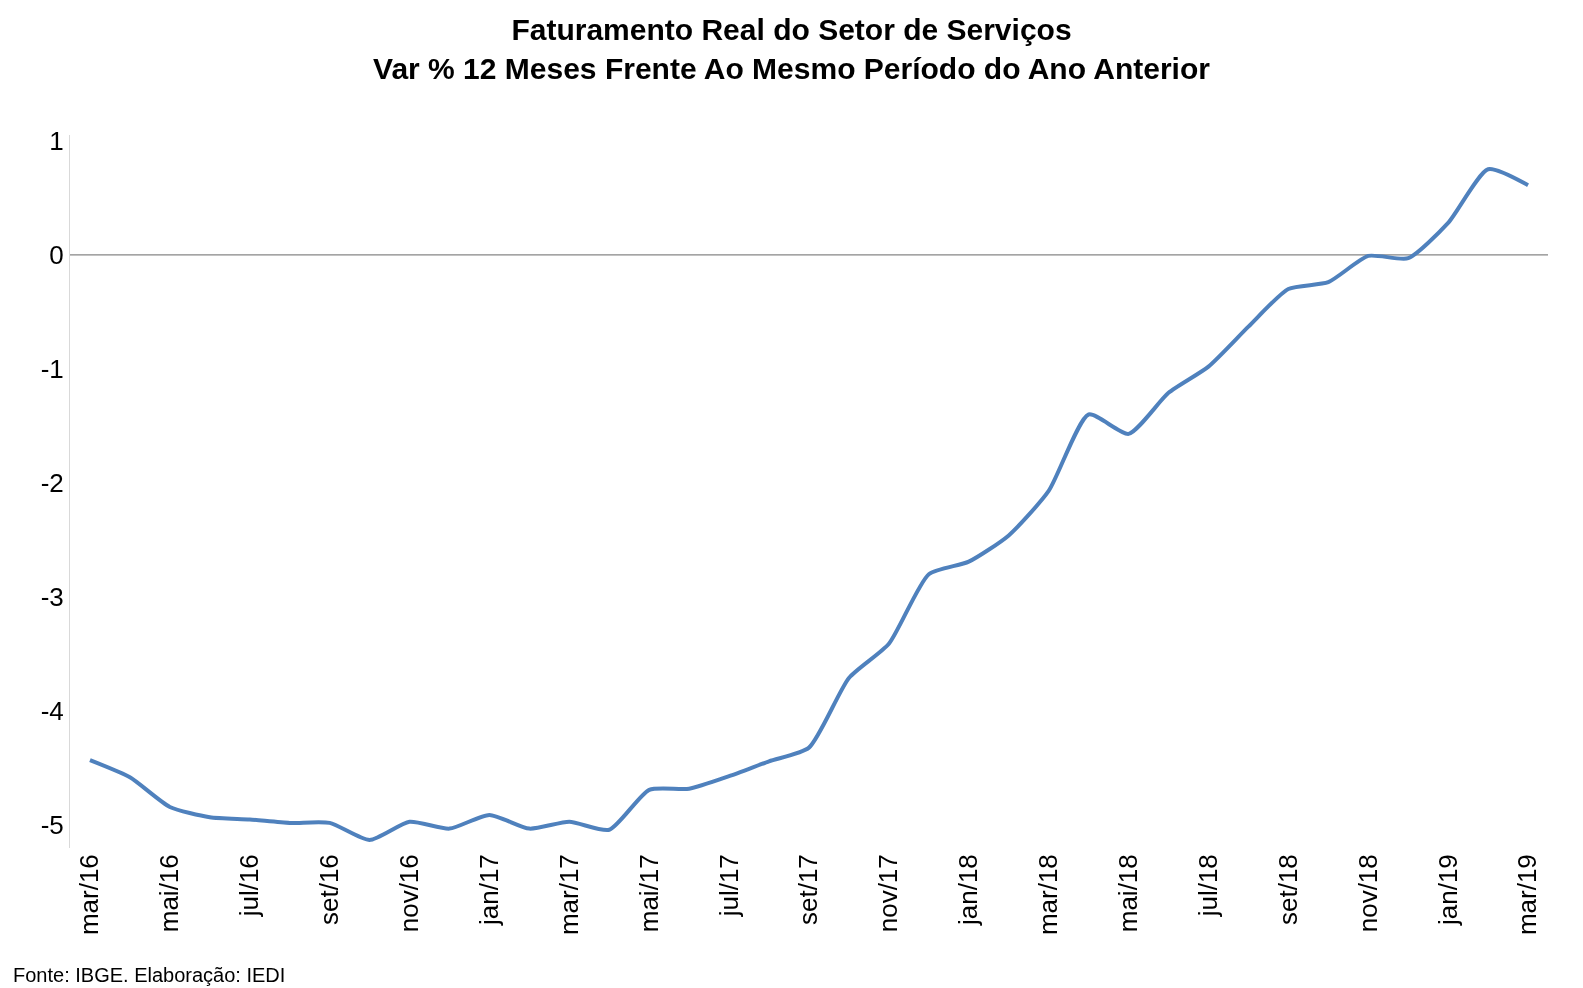  I want to click on x-tick-label: jul/16, so click(249, 886).